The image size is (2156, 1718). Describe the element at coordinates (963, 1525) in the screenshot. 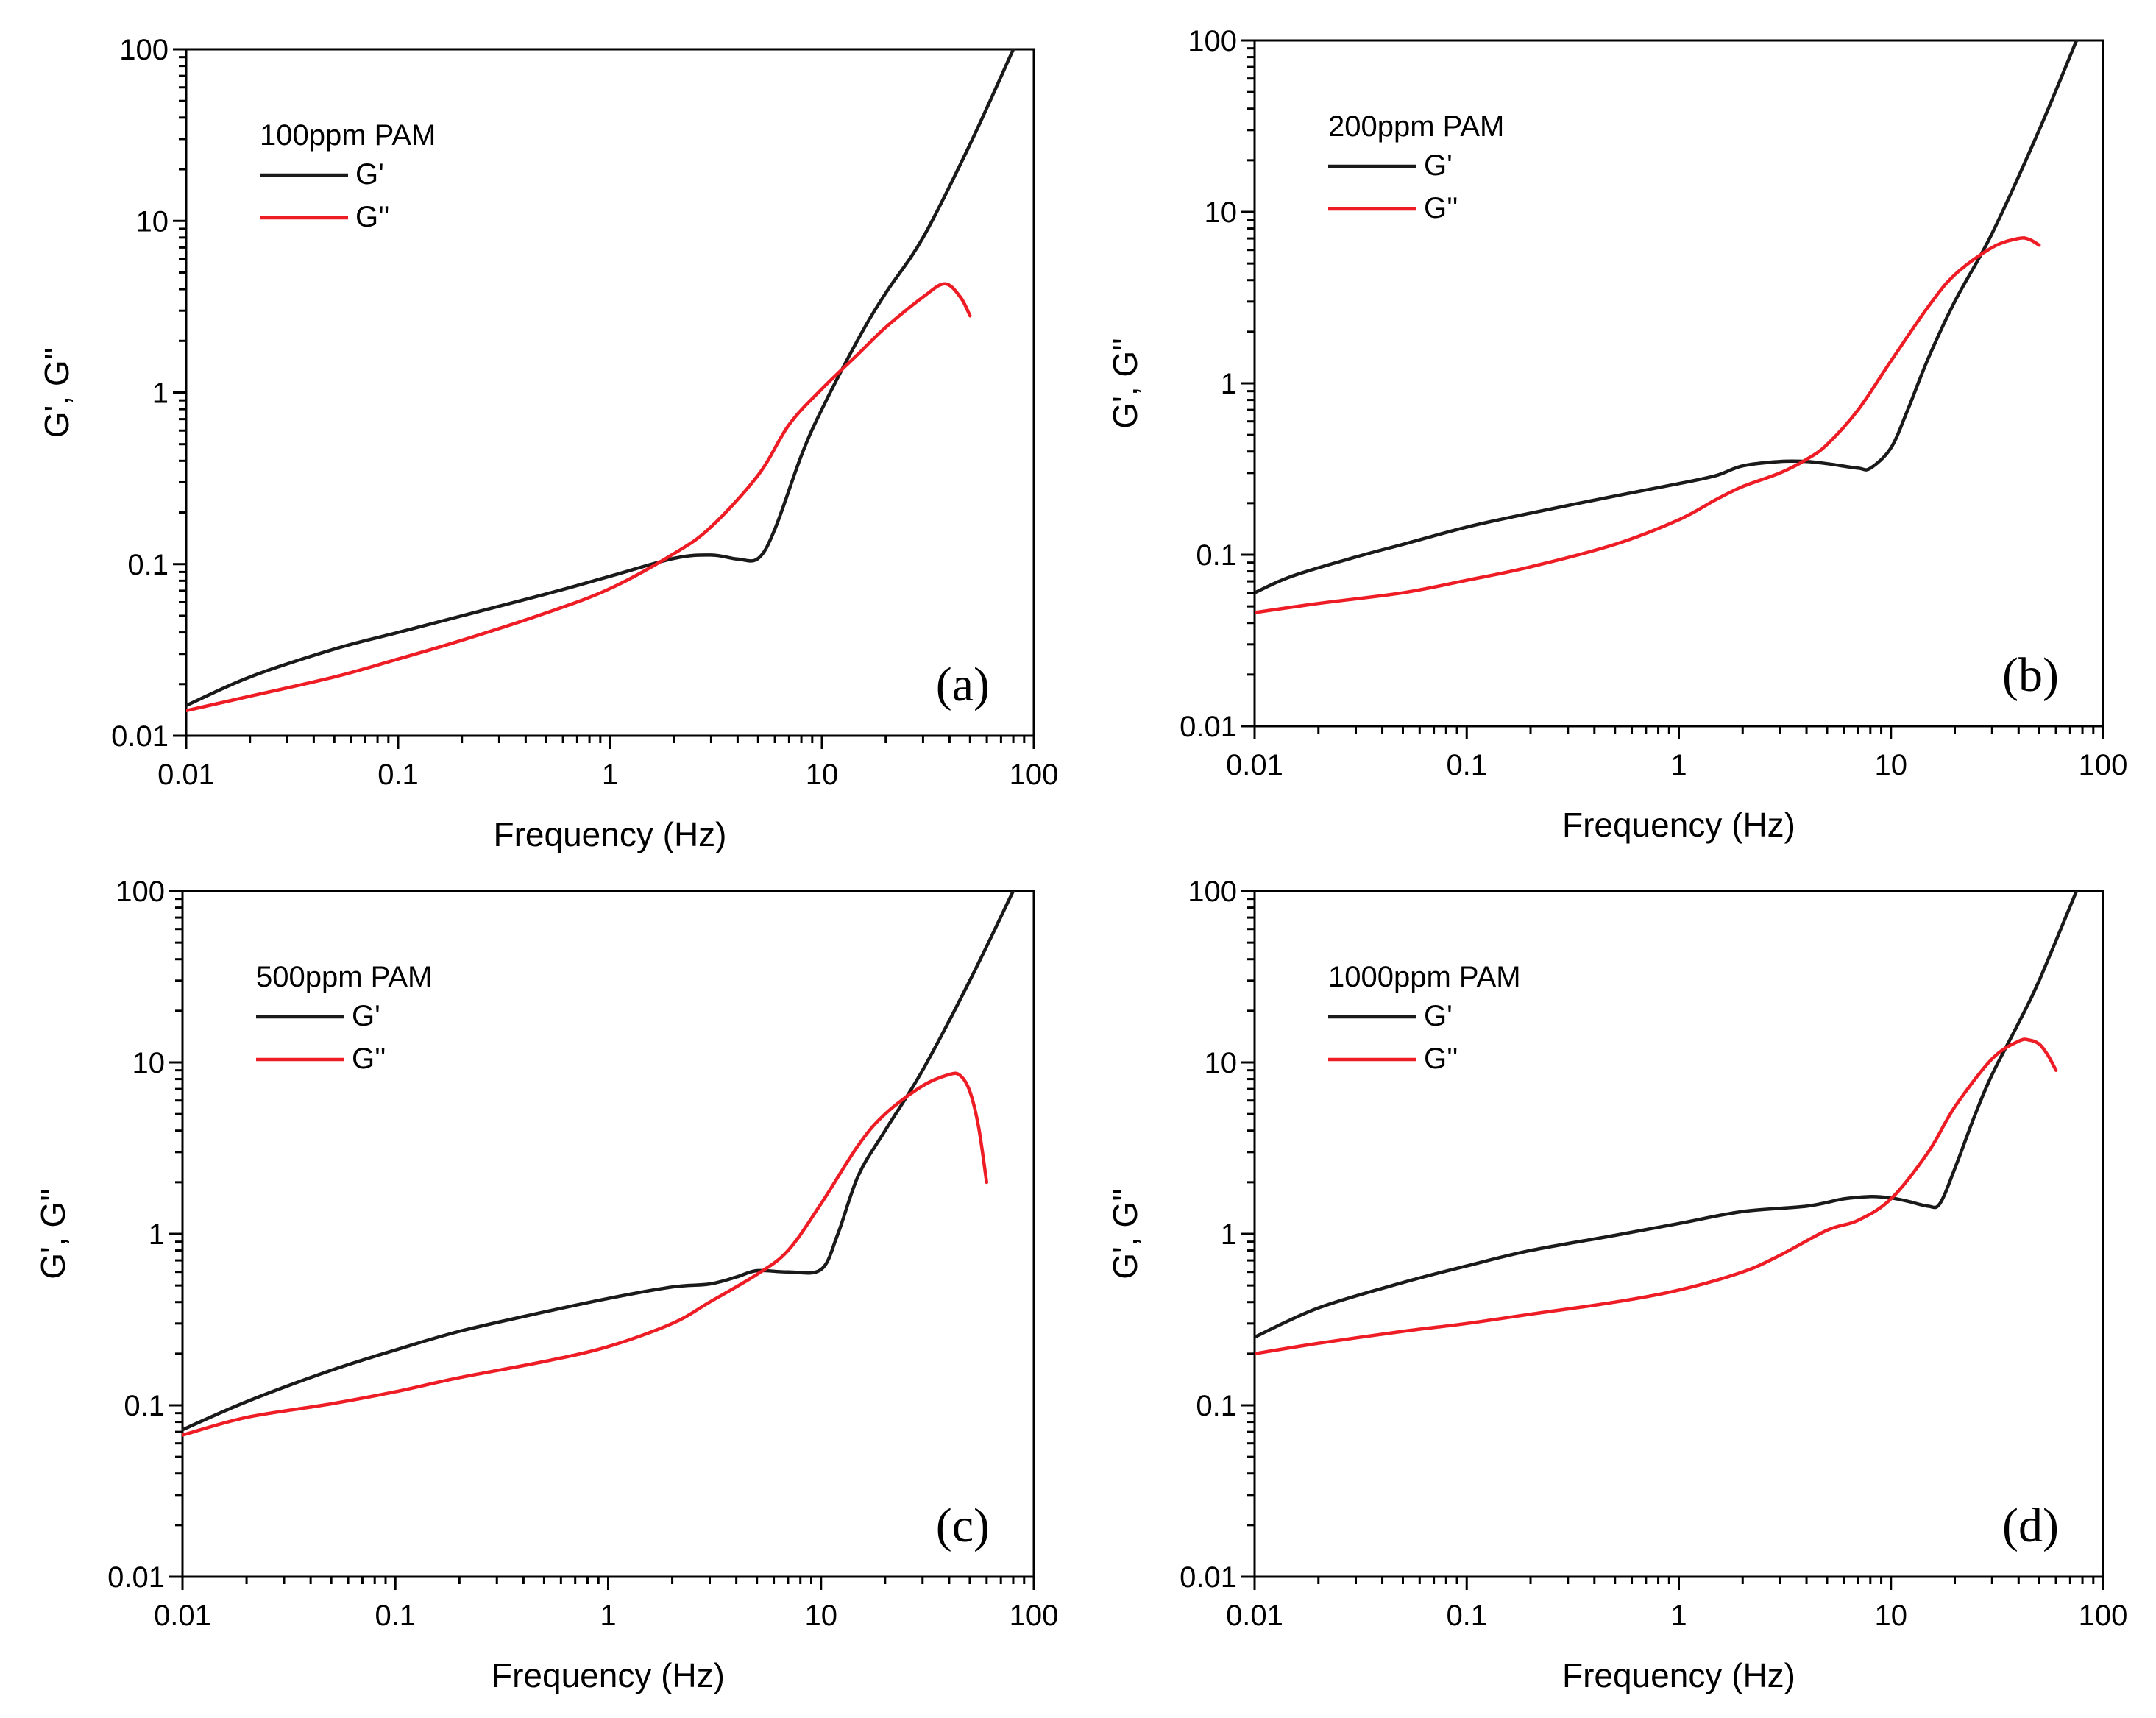

I see `panel-label: (c)` at that location.